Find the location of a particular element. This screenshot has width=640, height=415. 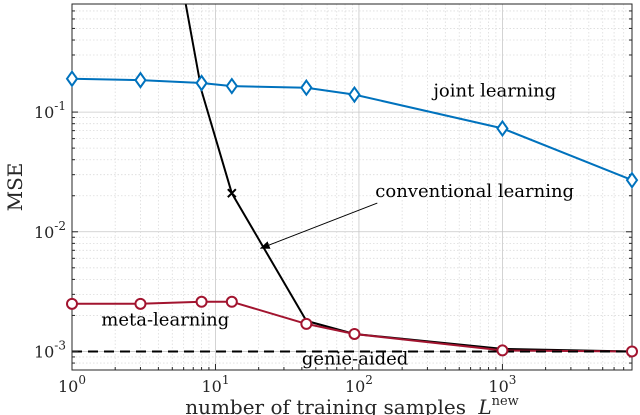

annotation-genie-aided: genie-aided is located at coordinates (355, 358).